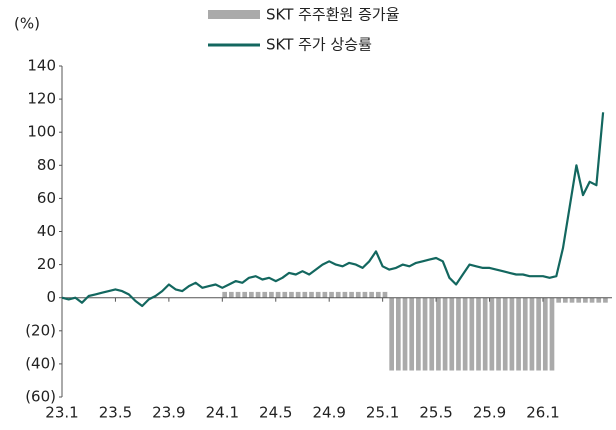  I want to click on x-tick-label: 24.9, so click(328, 413).